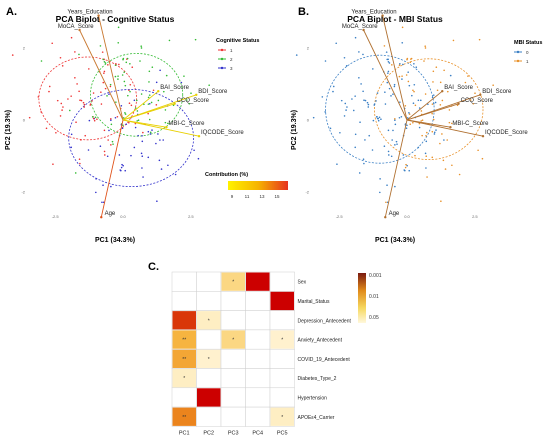 This screenshot has width=550, height=446. Describe the element at coordinates (24, 120) in the screenshot. I see `y-tick-label: 0` at that location.